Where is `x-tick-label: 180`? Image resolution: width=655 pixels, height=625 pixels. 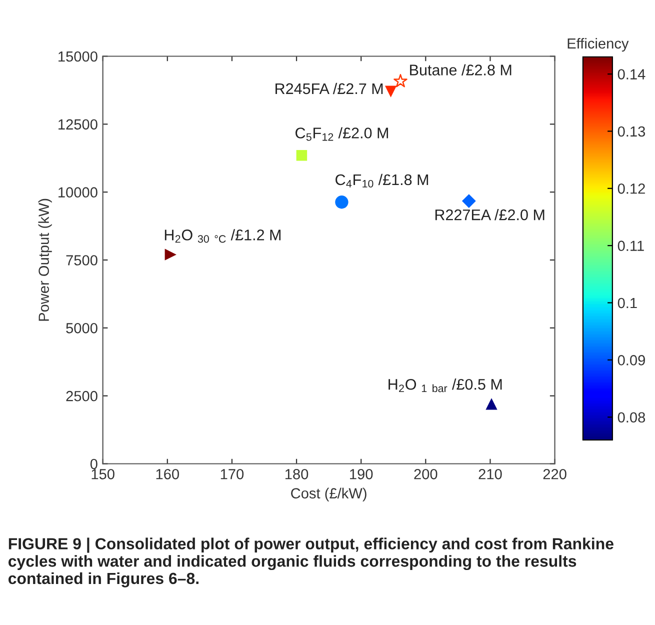
x-tick-label: 180 is located at coordinates (296, 474).